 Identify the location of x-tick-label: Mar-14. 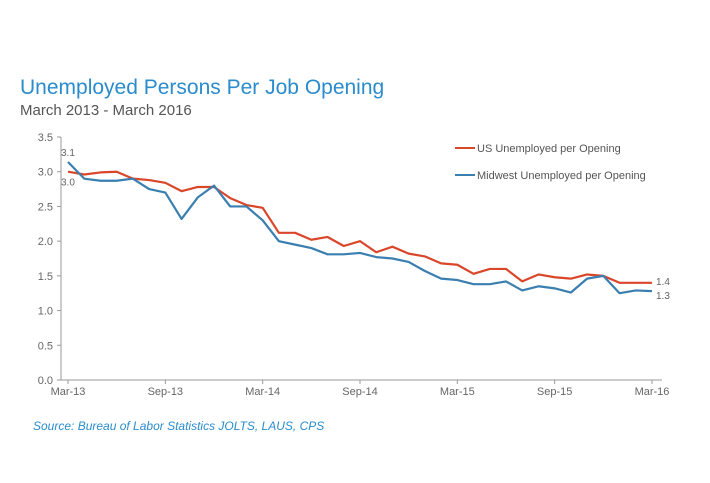
(262, 392).